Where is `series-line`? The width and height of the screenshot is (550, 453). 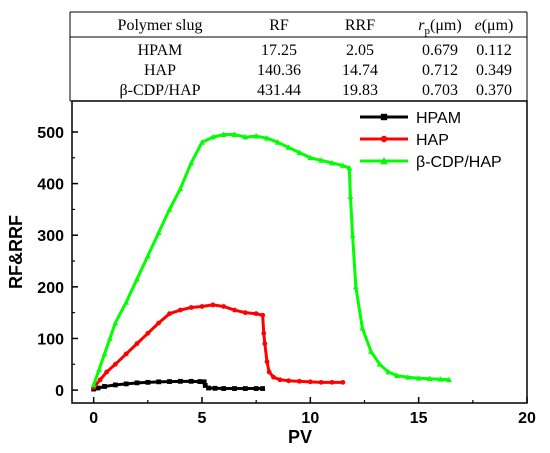 series-line is located at coordinates (217, 346).